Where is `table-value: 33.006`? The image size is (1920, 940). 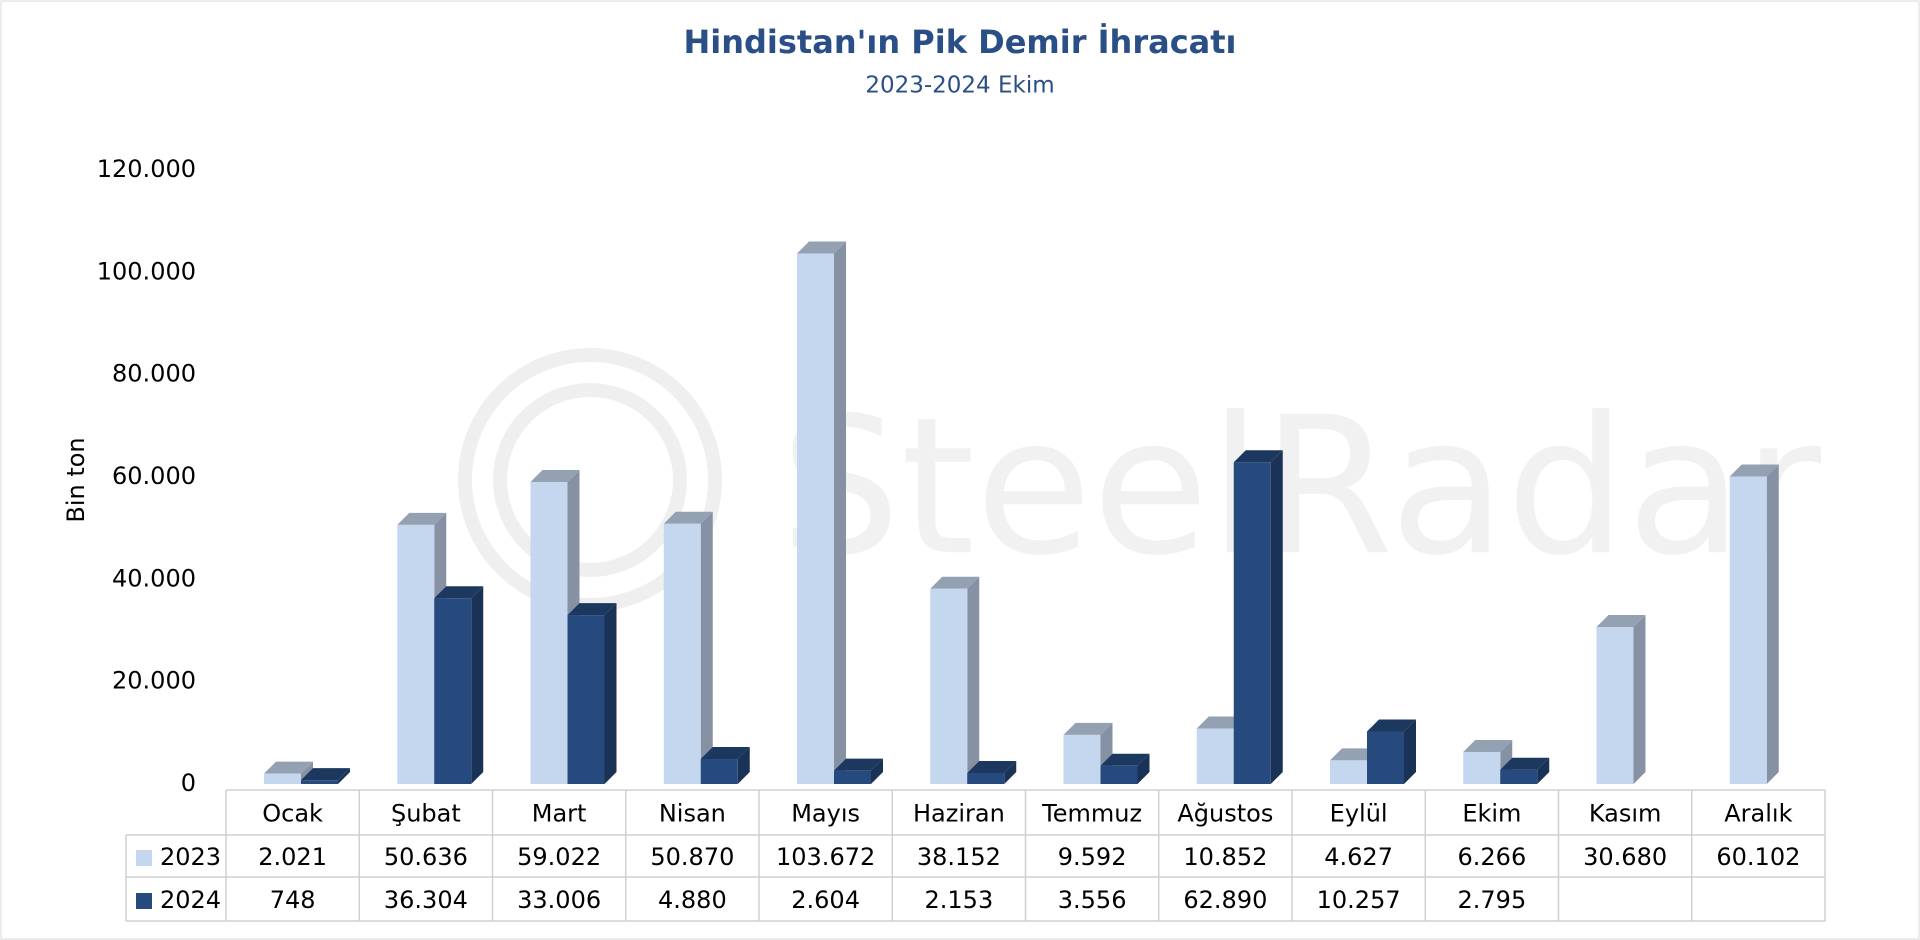 table-value: 33.006 is located at coordinates (559, 900).